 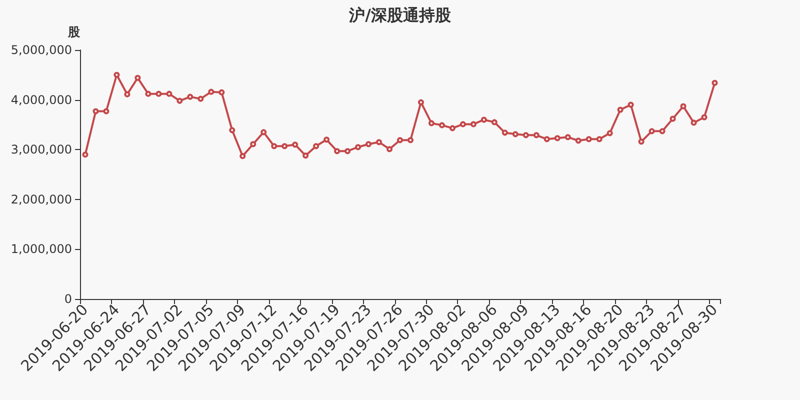 What do you see at coordinates (41, 149) in the screenshot?
I see `y-tick-label: 3,000,000` at bounding box center [41, 149].